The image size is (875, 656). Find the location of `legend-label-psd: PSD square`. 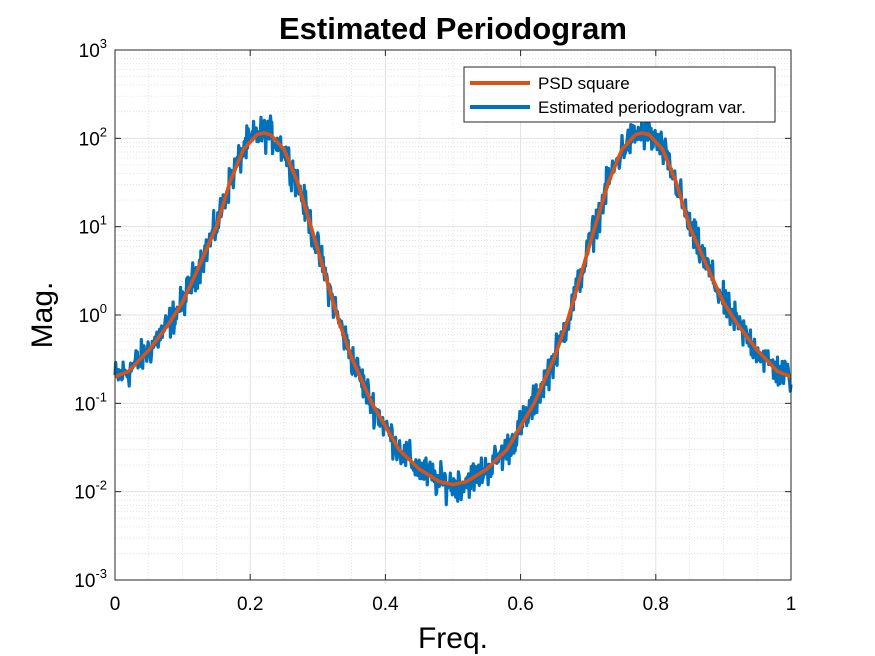

legend-label-psd: PSD square is located at coordinates (584, 83).